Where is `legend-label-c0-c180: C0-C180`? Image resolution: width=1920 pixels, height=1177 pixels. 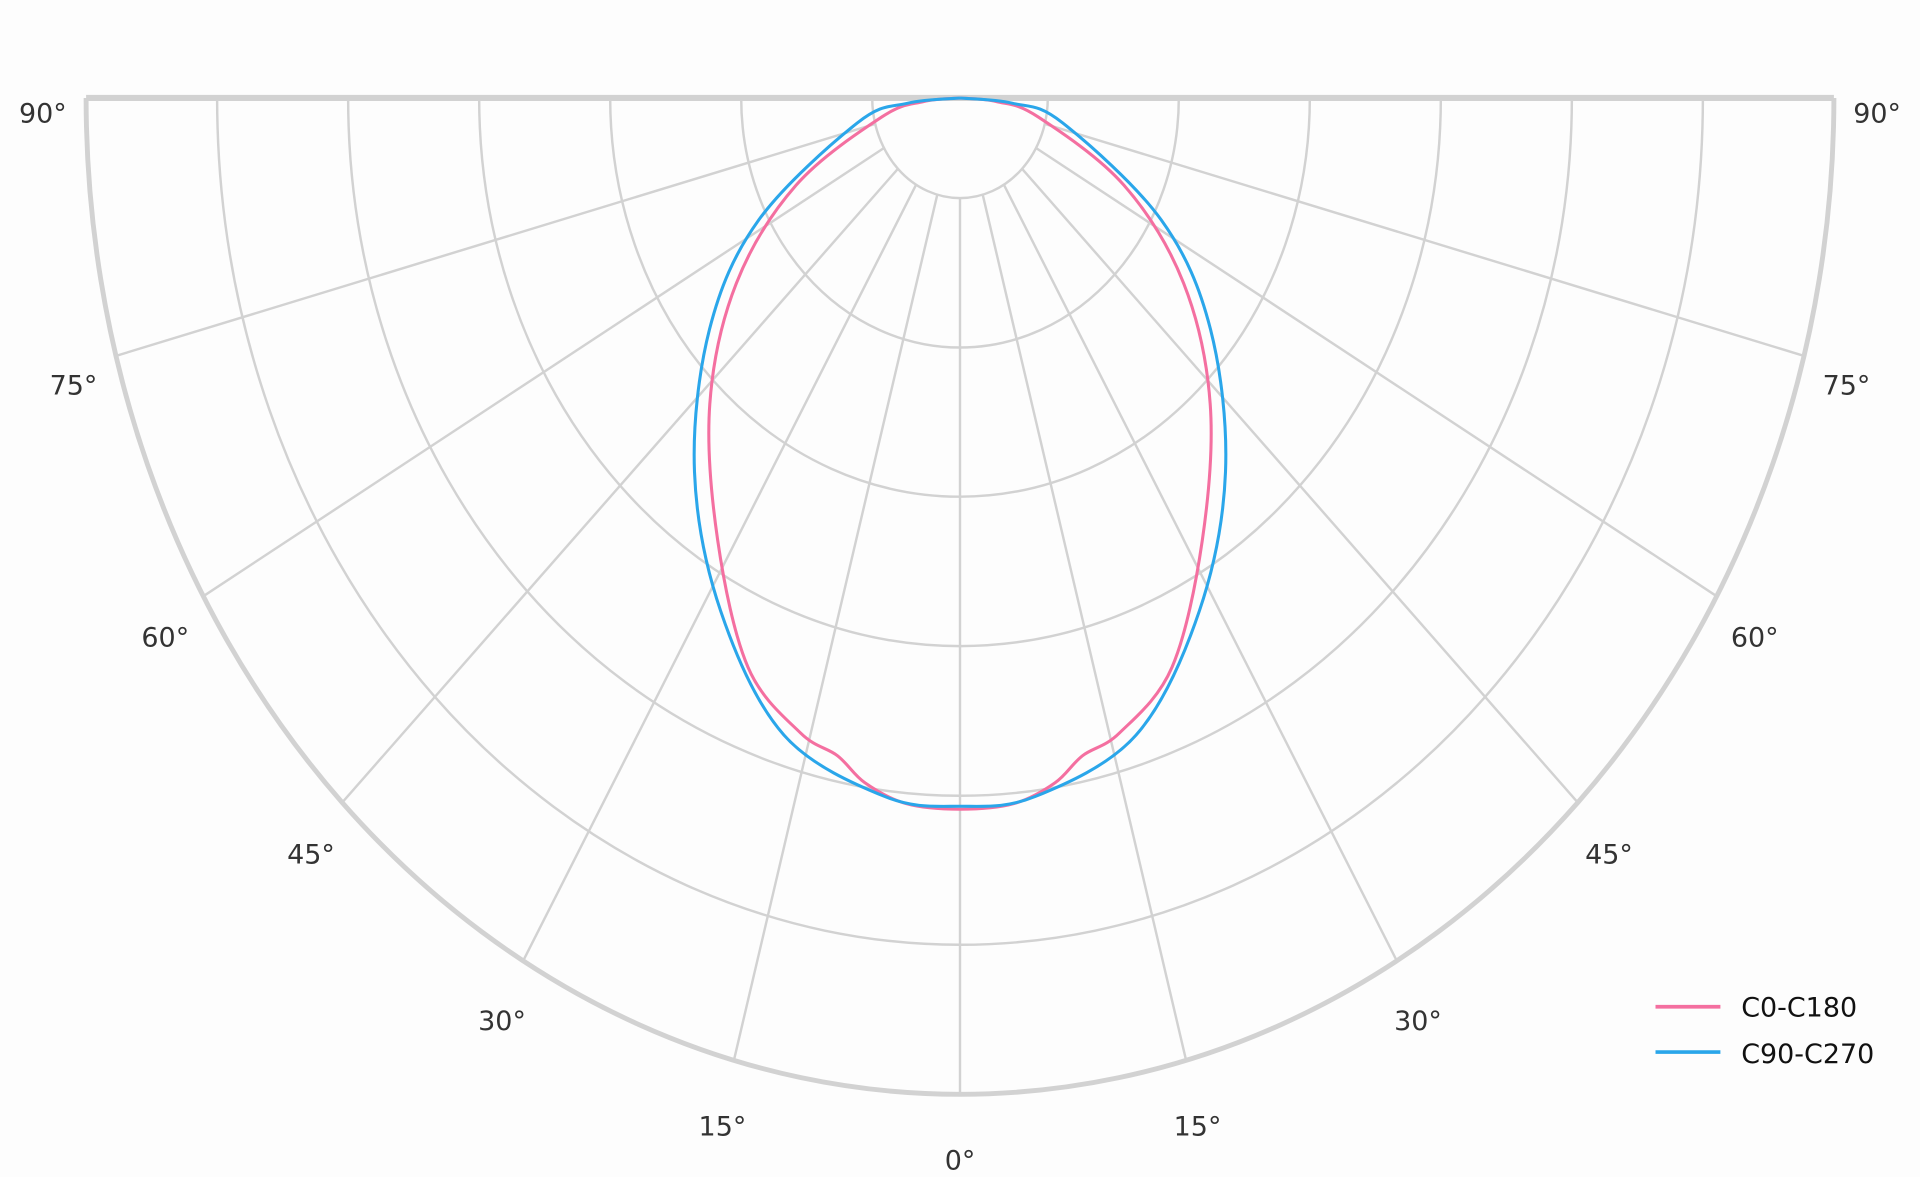 legend-label-c0-c180: C0-C180 is located at coordinates (1799, 1008).